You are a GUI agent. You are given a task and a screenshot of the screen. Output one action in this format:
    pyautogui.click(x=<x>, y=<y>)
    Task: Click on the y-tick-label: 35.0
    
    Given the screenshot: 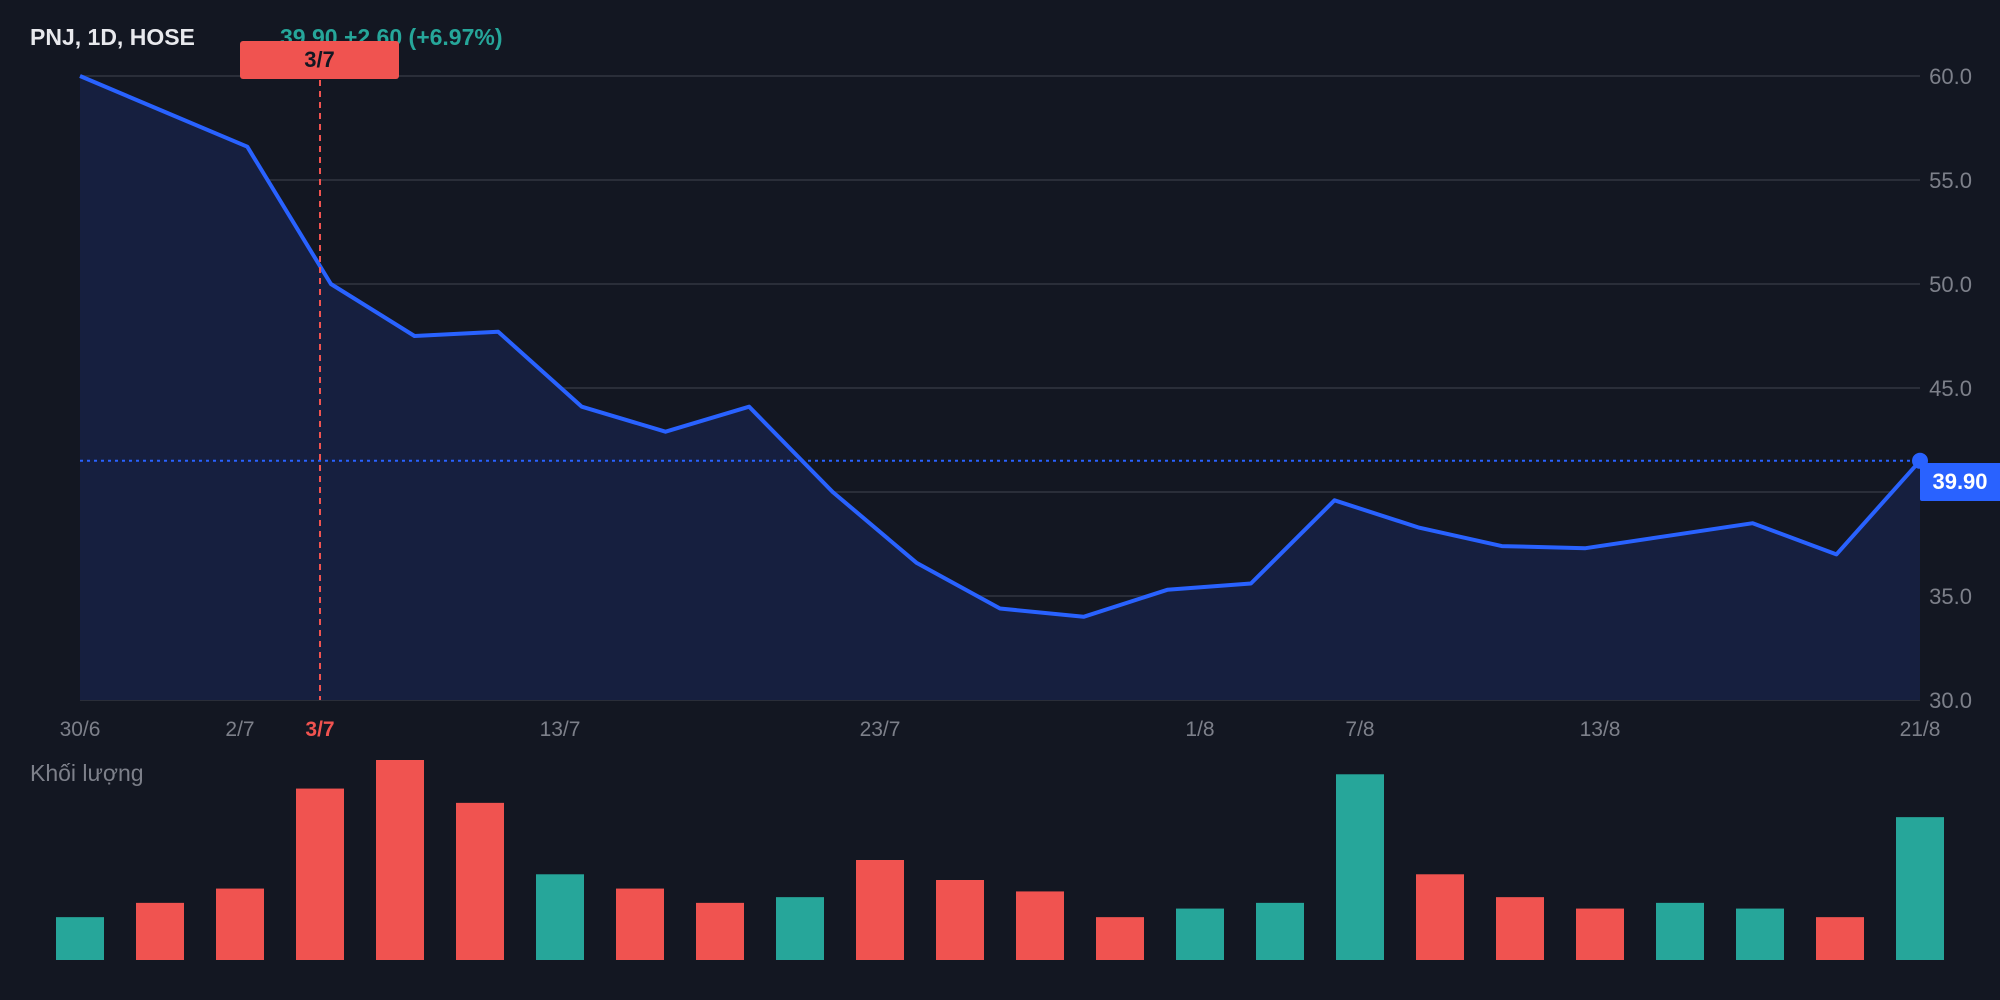 What is the action you would take?
    pyautogui.click(x=1950, y=596)
    